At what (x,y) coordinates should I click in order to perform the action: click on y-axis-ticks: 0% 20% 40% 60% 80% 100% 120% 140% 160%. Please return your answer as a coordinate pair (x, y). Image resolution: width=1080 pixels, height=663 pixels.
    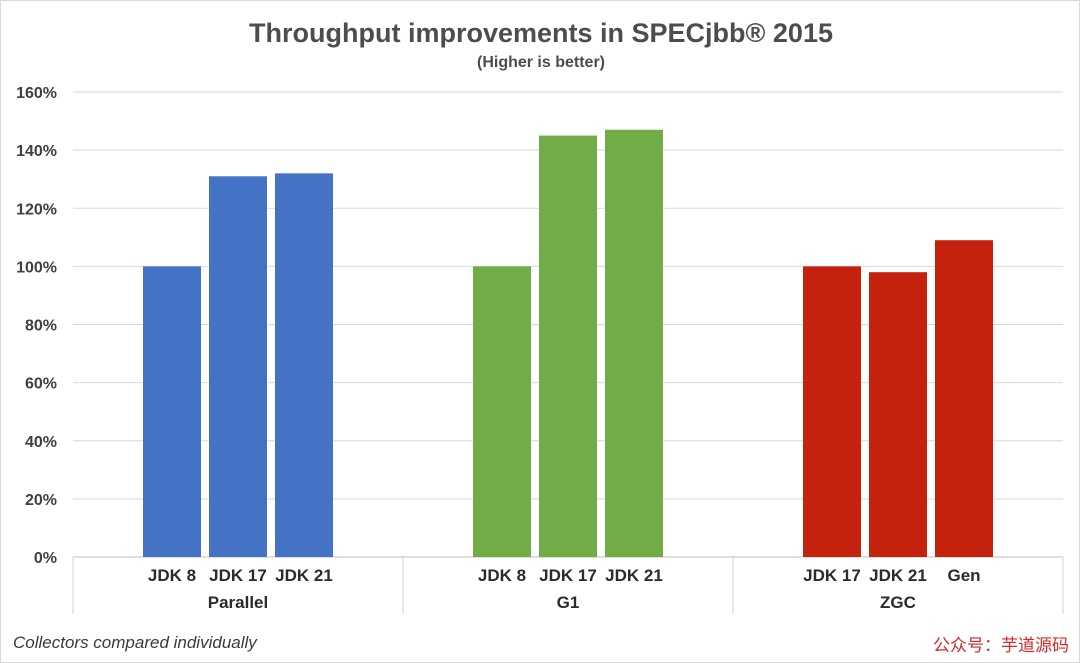
    Looking at the image, I should click on (36, 326).